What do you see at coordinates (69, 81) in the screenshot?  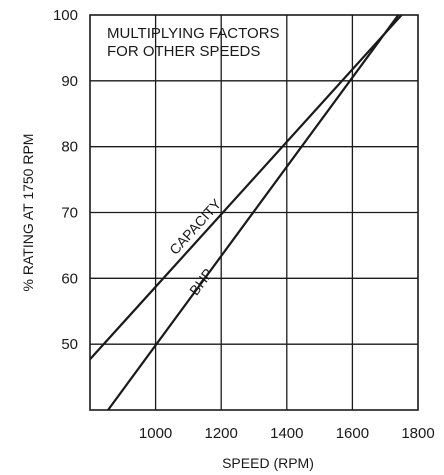 I see `y-tick-label-90: 90` at bounding box center [69, 81].